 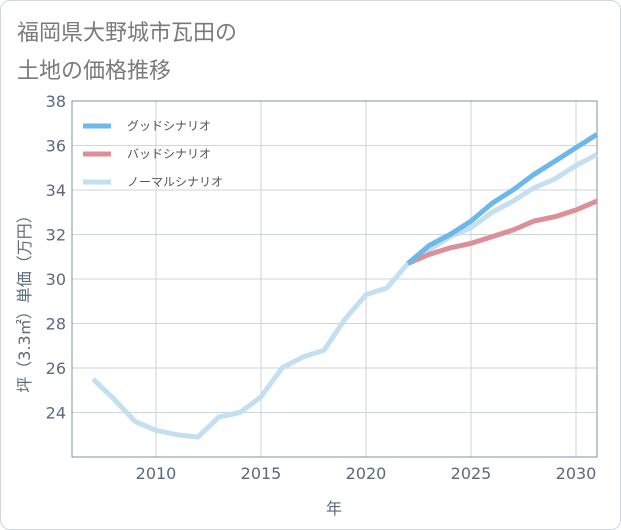 I want to click on y-tick-label: 34, so click(x=56, y=190).